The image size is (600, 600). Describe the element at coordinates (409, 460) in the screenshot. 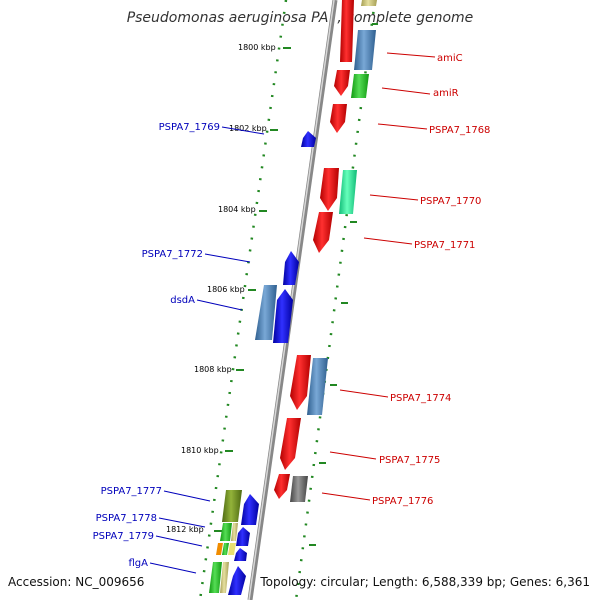

I see `gene-label-PSPA7_1775: PSPA7_1775` at that location.